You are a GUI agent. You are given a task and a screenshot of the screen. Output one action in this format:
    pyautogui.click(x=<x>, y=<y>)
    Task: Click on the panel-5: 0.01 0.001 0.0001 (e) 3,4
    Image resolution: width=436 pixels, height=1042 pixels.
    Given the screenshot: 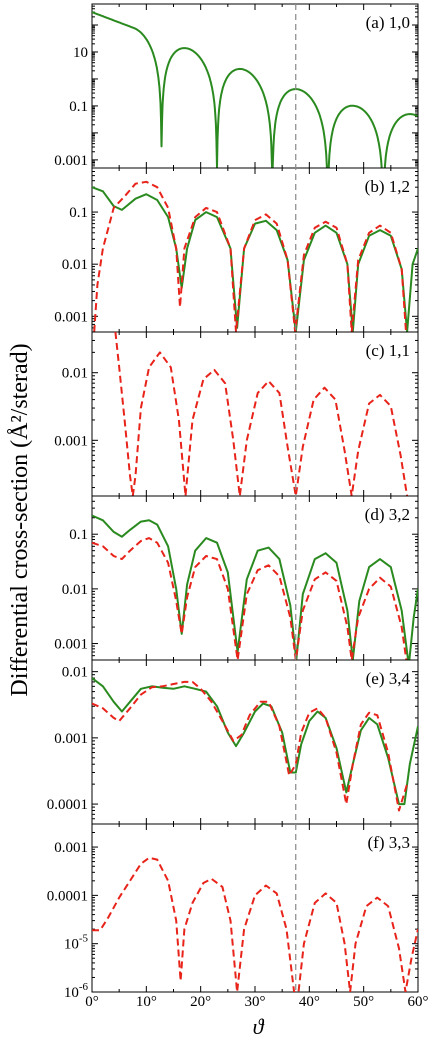 What is the action you would take?
    pyautogui.click(x=233, y=742)
    